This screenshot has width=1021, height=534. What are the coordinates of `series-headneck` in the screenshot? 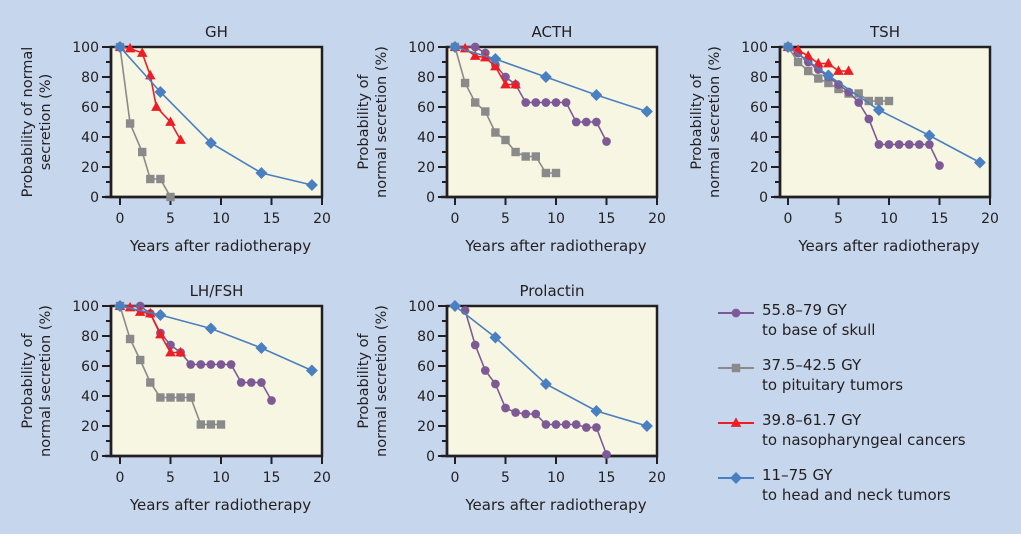 It's located at (216, 116).